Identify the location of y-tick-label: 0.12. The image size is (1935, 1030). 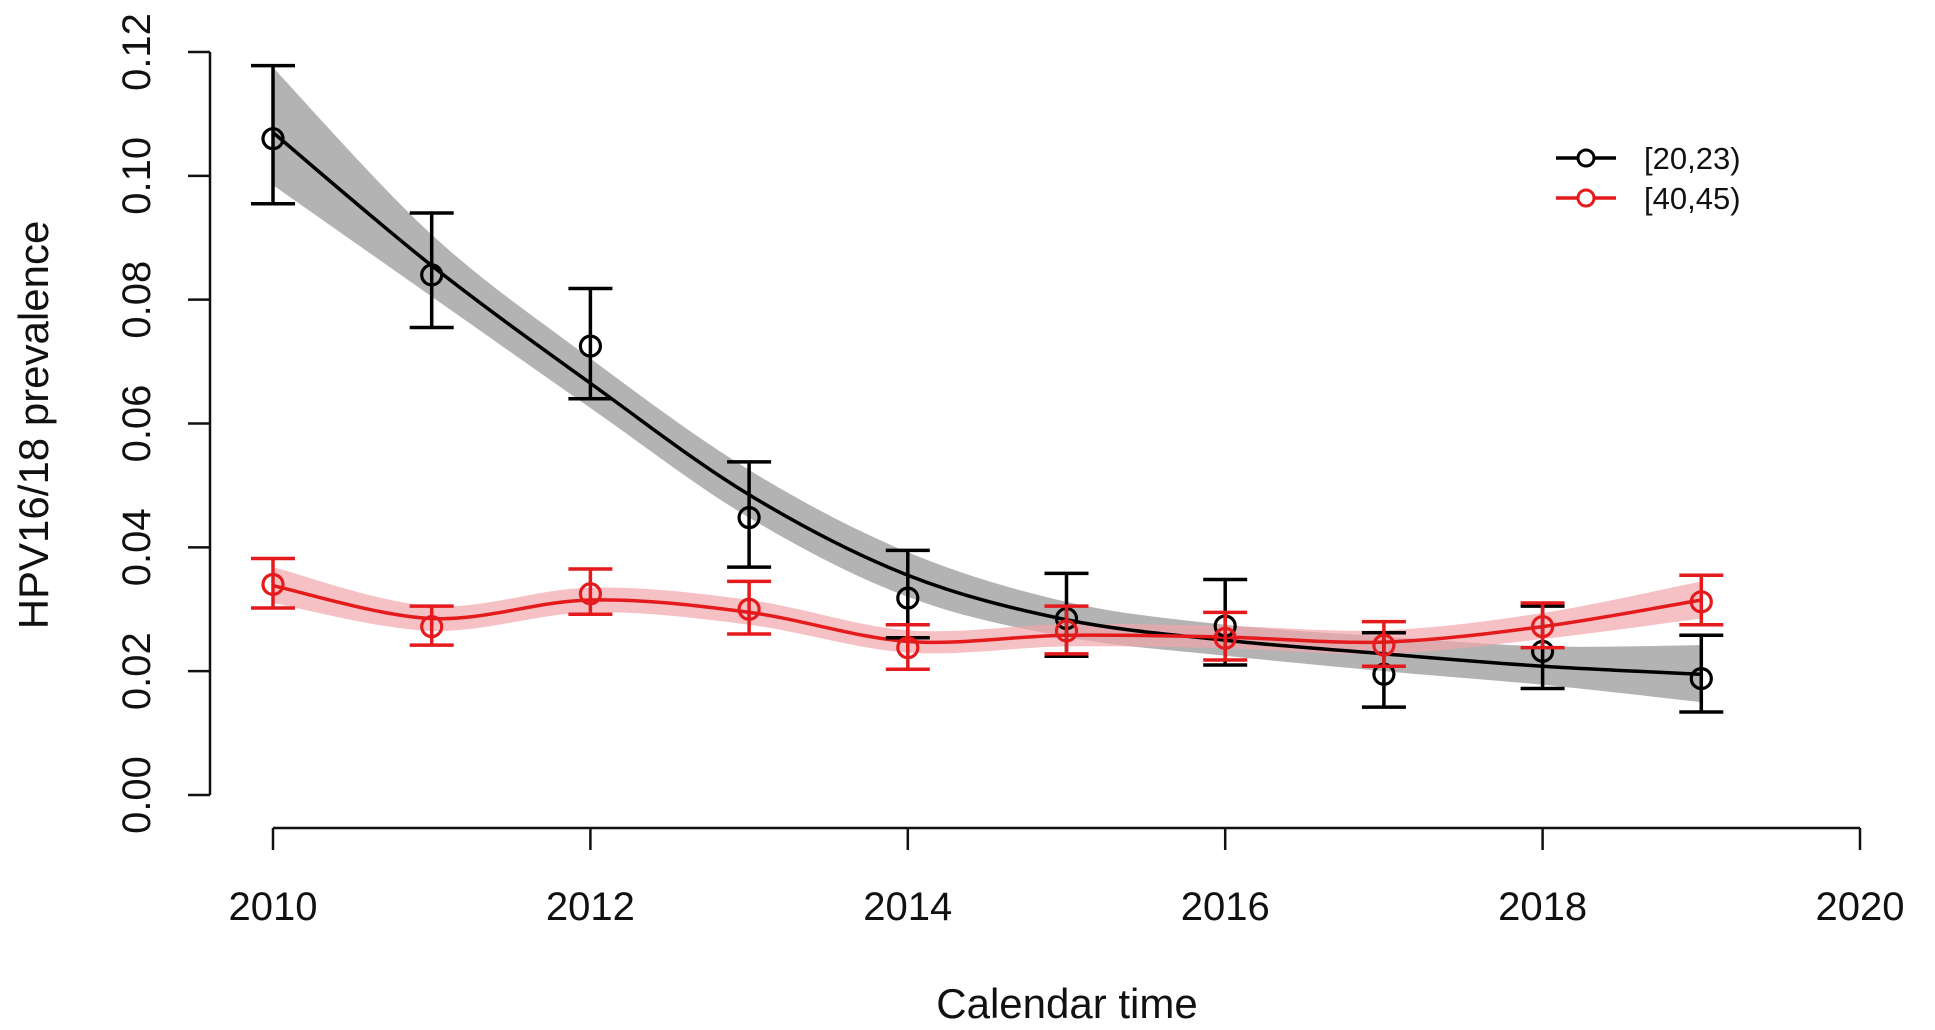
(137, 52).